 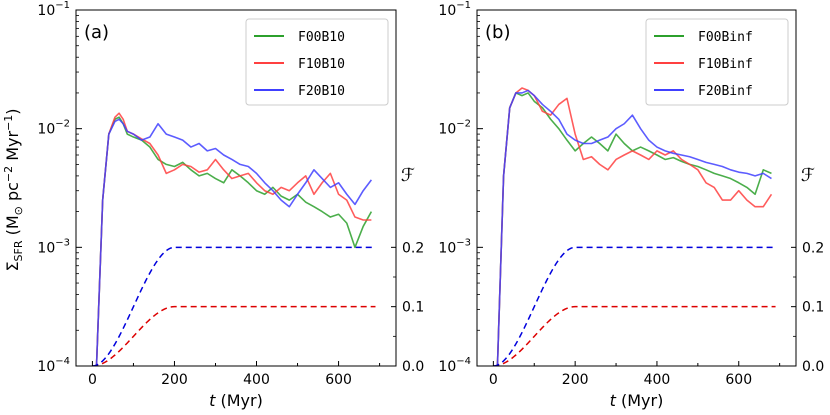 What do you see at coordinates (12, 227) in the screenshot?
I see `ylabel-msun: (M` at bounding box center [12, 227].